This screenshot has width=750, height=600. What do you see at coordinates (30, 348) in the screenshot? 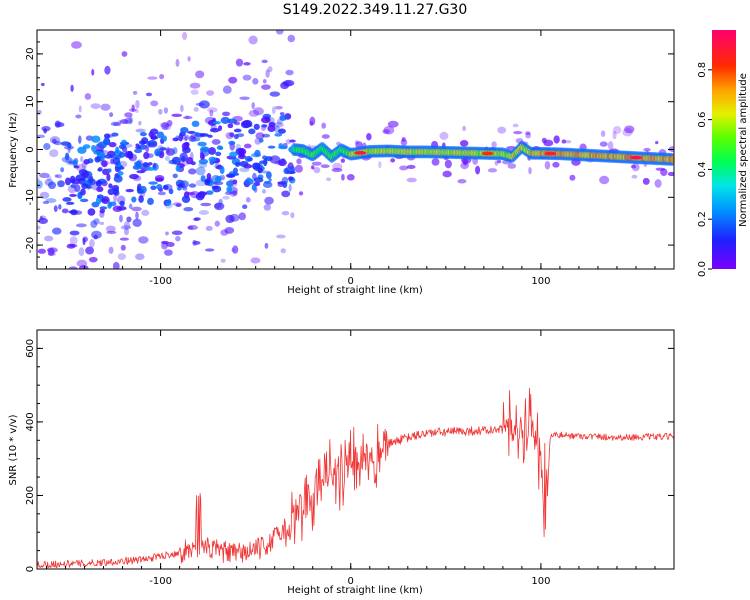
I see `y-tick-label: 600` at bounding box center [30, 348].